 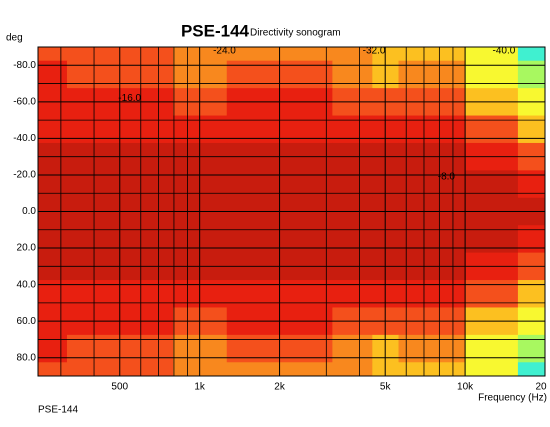 What do you see at coordinates (224, 50) in the screenshot?
I see `contour-label: -24.0` at bounding box center [224, 50].